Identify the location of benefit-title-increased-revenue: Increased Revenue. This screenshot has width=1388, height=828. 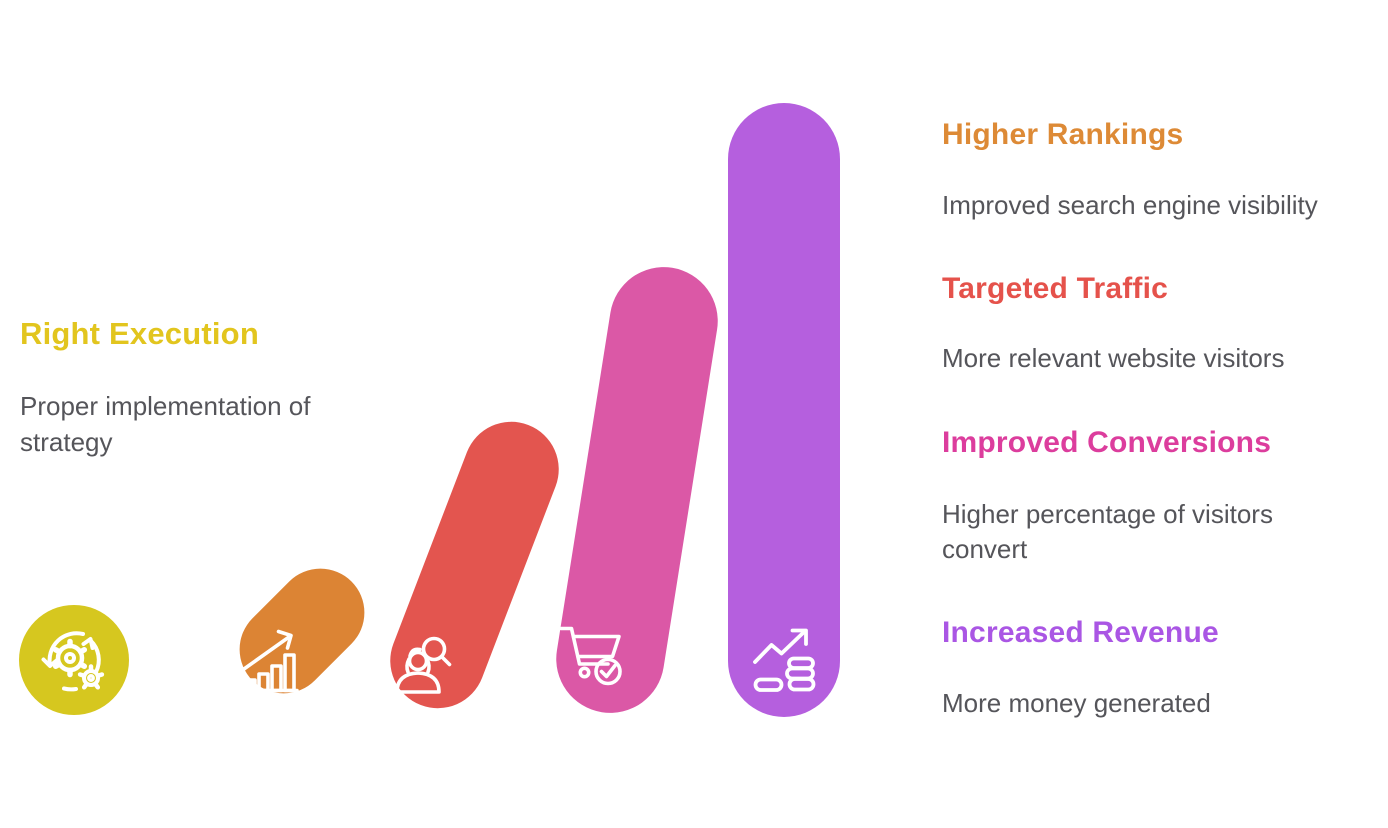
(1080, 632).